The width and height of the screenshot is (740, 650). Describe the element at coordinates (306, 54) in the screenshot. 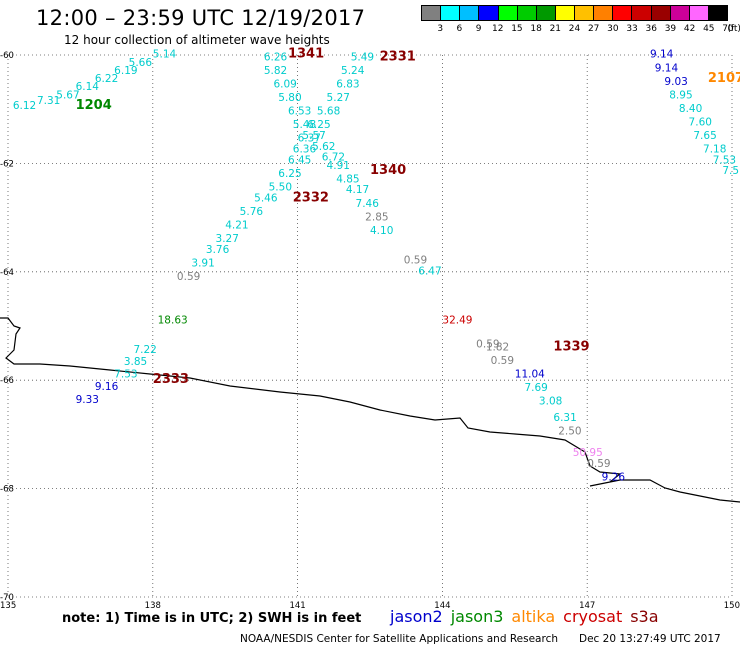

I see `pass-number-label: 1341` at that location.